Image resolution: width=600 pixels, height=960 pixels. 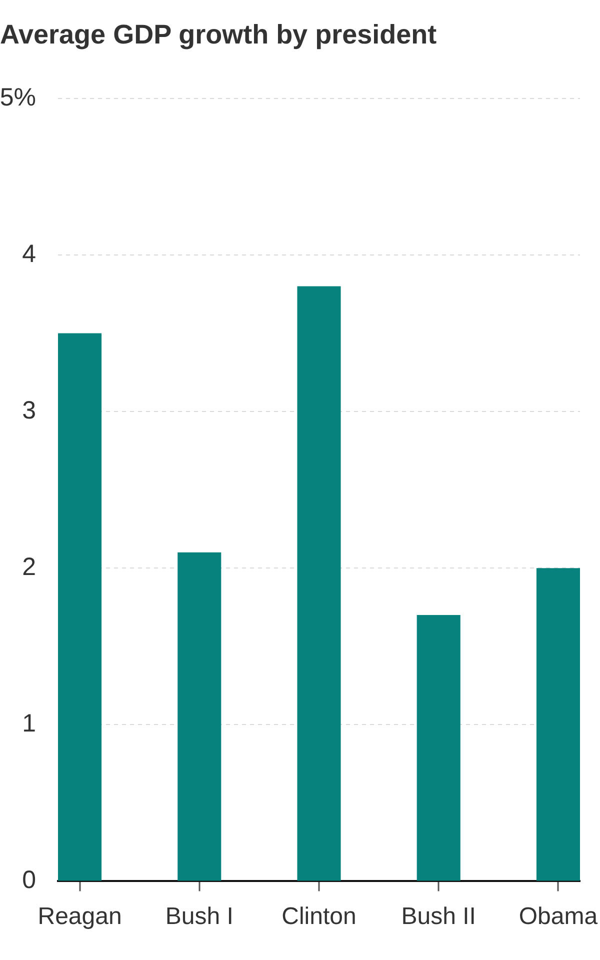 I want to click on x-tick-label: Bush II, so click(x=438, y=916).